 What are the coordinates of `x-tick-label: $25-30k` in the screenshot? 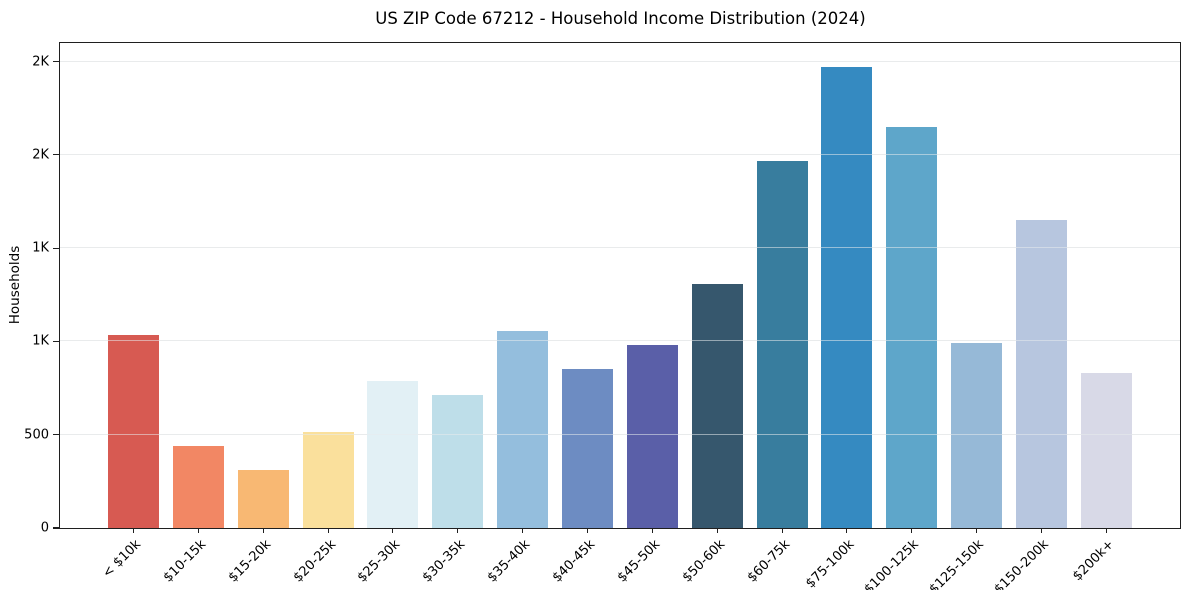 It's located at (379, 561).